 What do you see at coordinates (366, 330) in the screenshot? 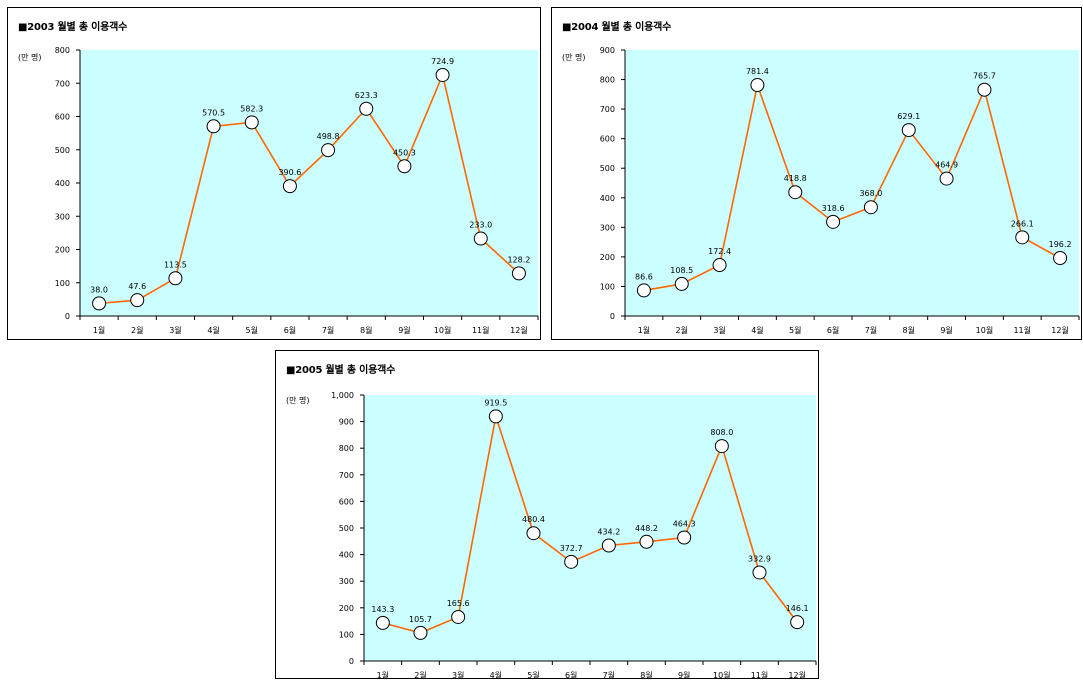
I see `x-tick-label: 8월` at bounding box center [366, 330].